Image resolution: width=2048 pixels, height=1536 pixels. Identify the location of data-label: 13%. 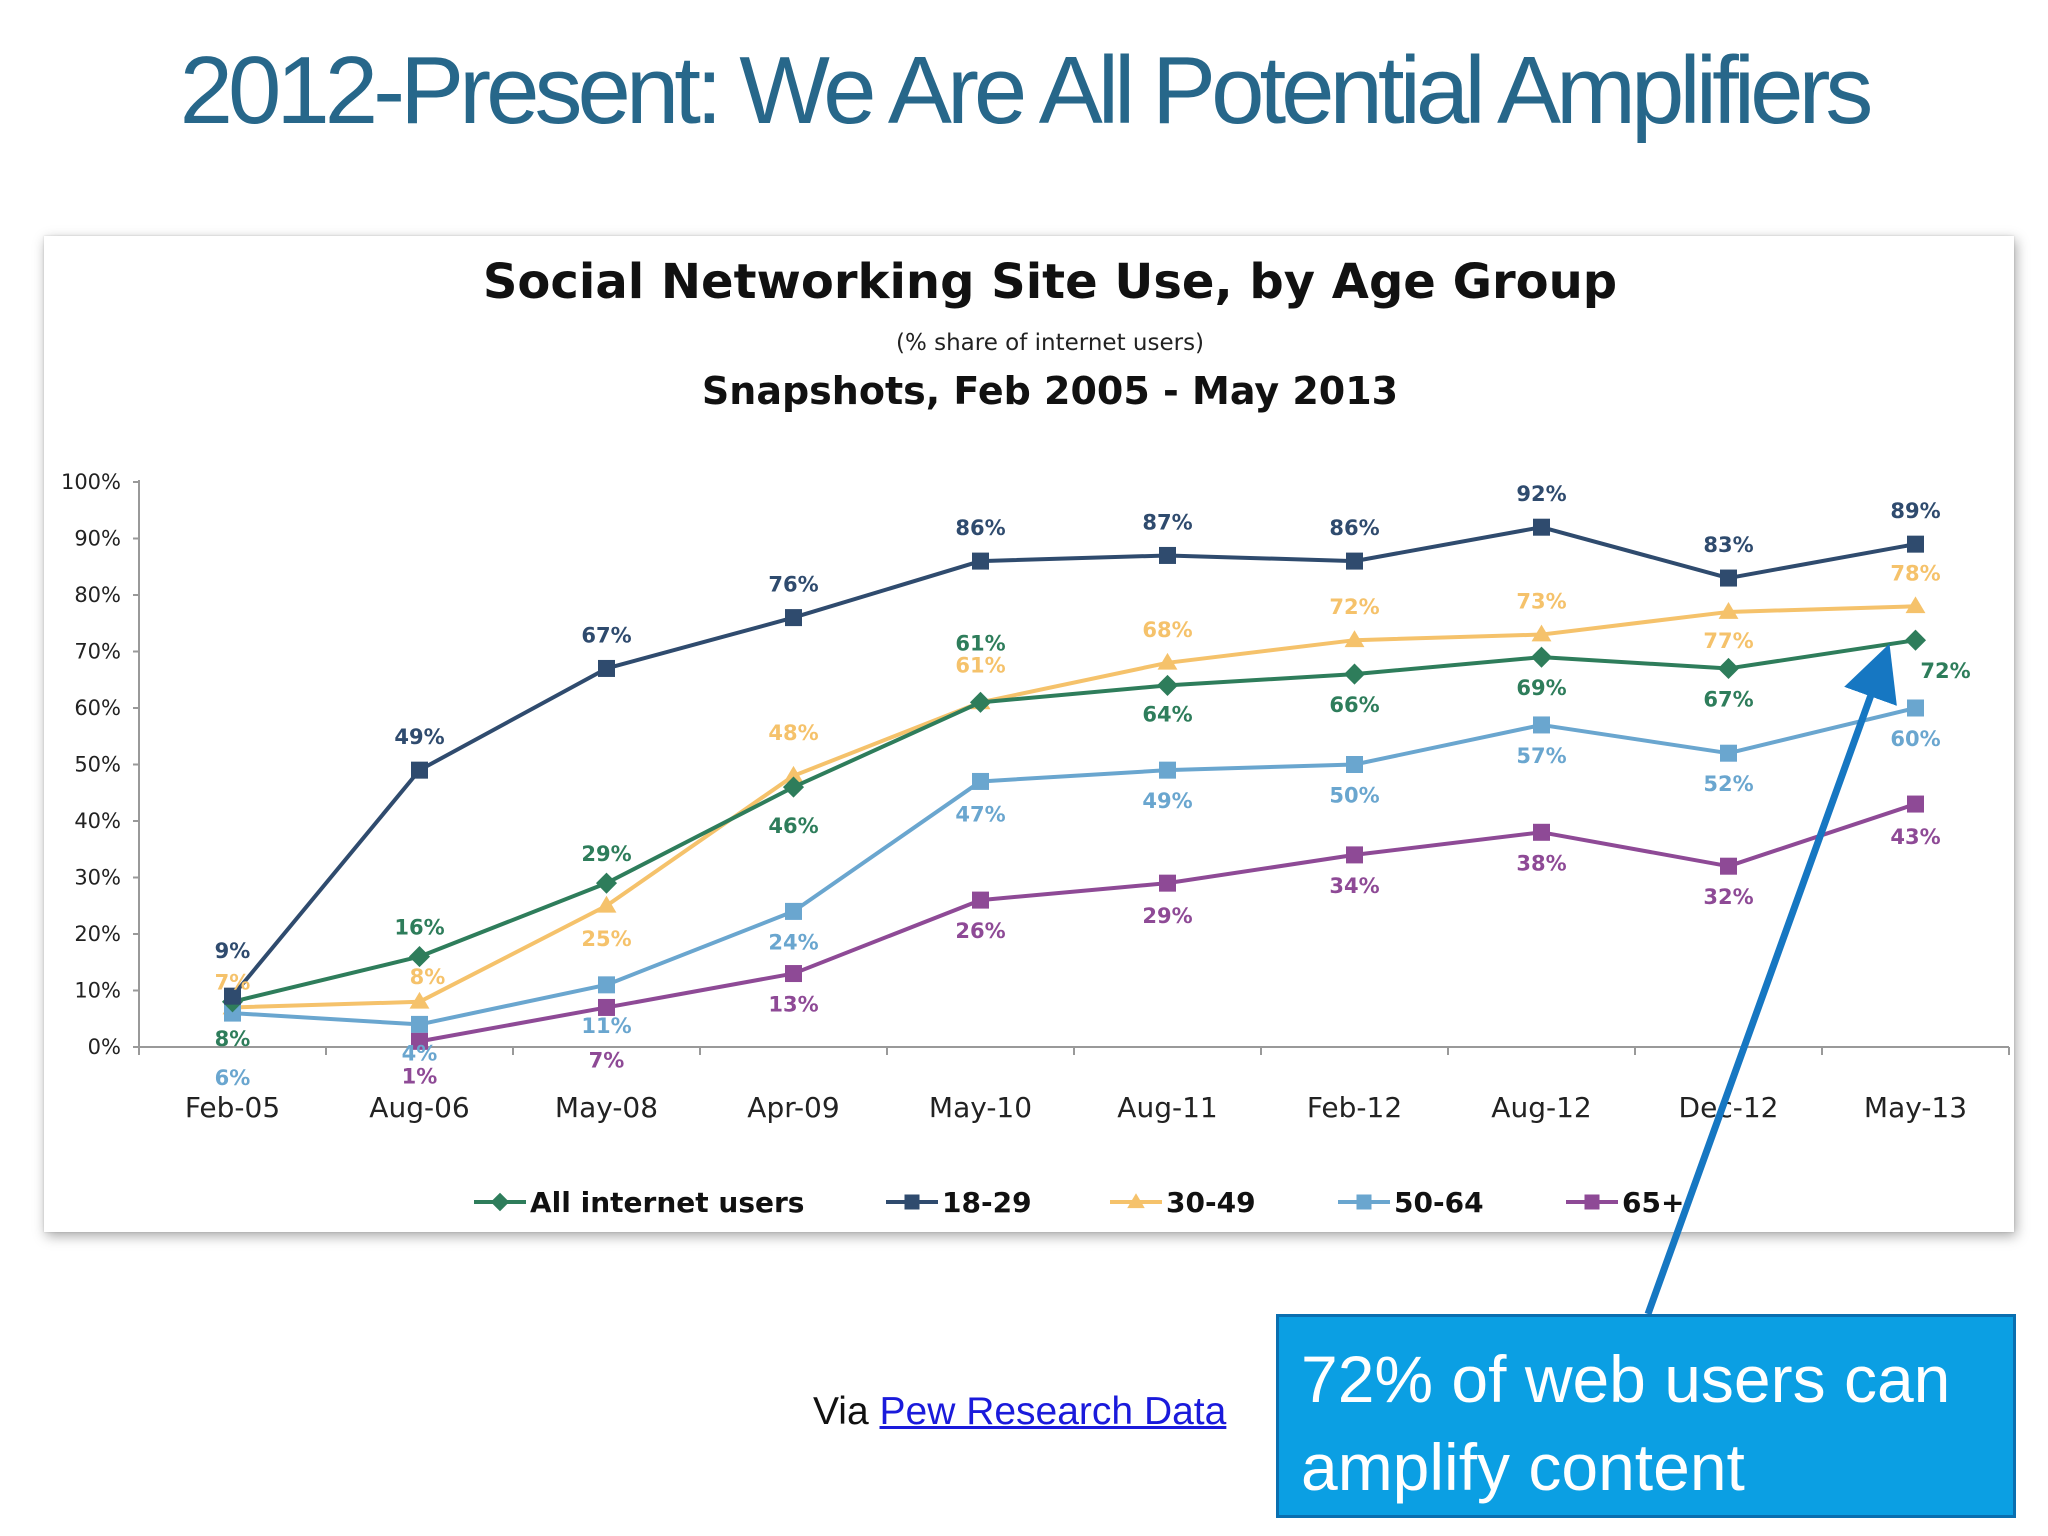
(793, 1005).